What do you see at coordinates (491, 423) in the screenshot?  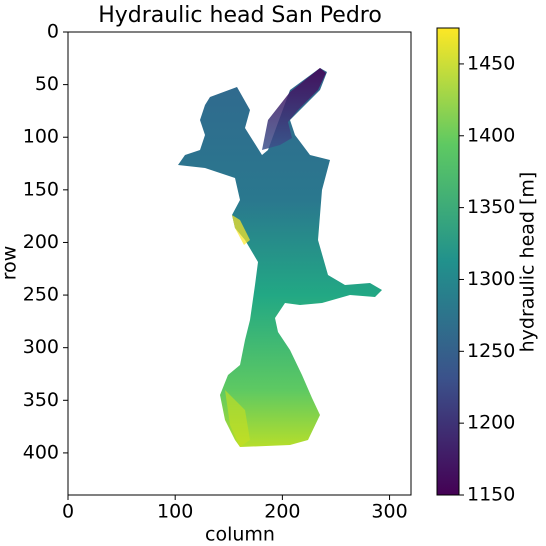 I see `colorbar-tick-label: 1200` at bounding box center [491, 423].